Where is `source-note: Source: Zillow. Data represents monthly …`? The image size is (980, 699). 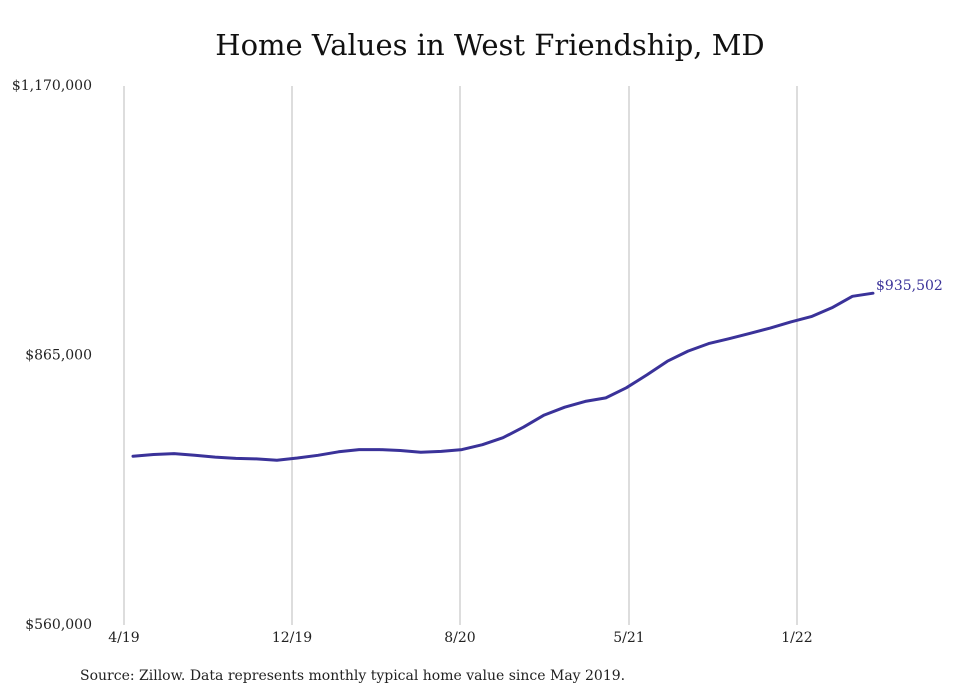 source-note: Source: Zillow. Data represents monthly … is located at coordinates (353, 676).